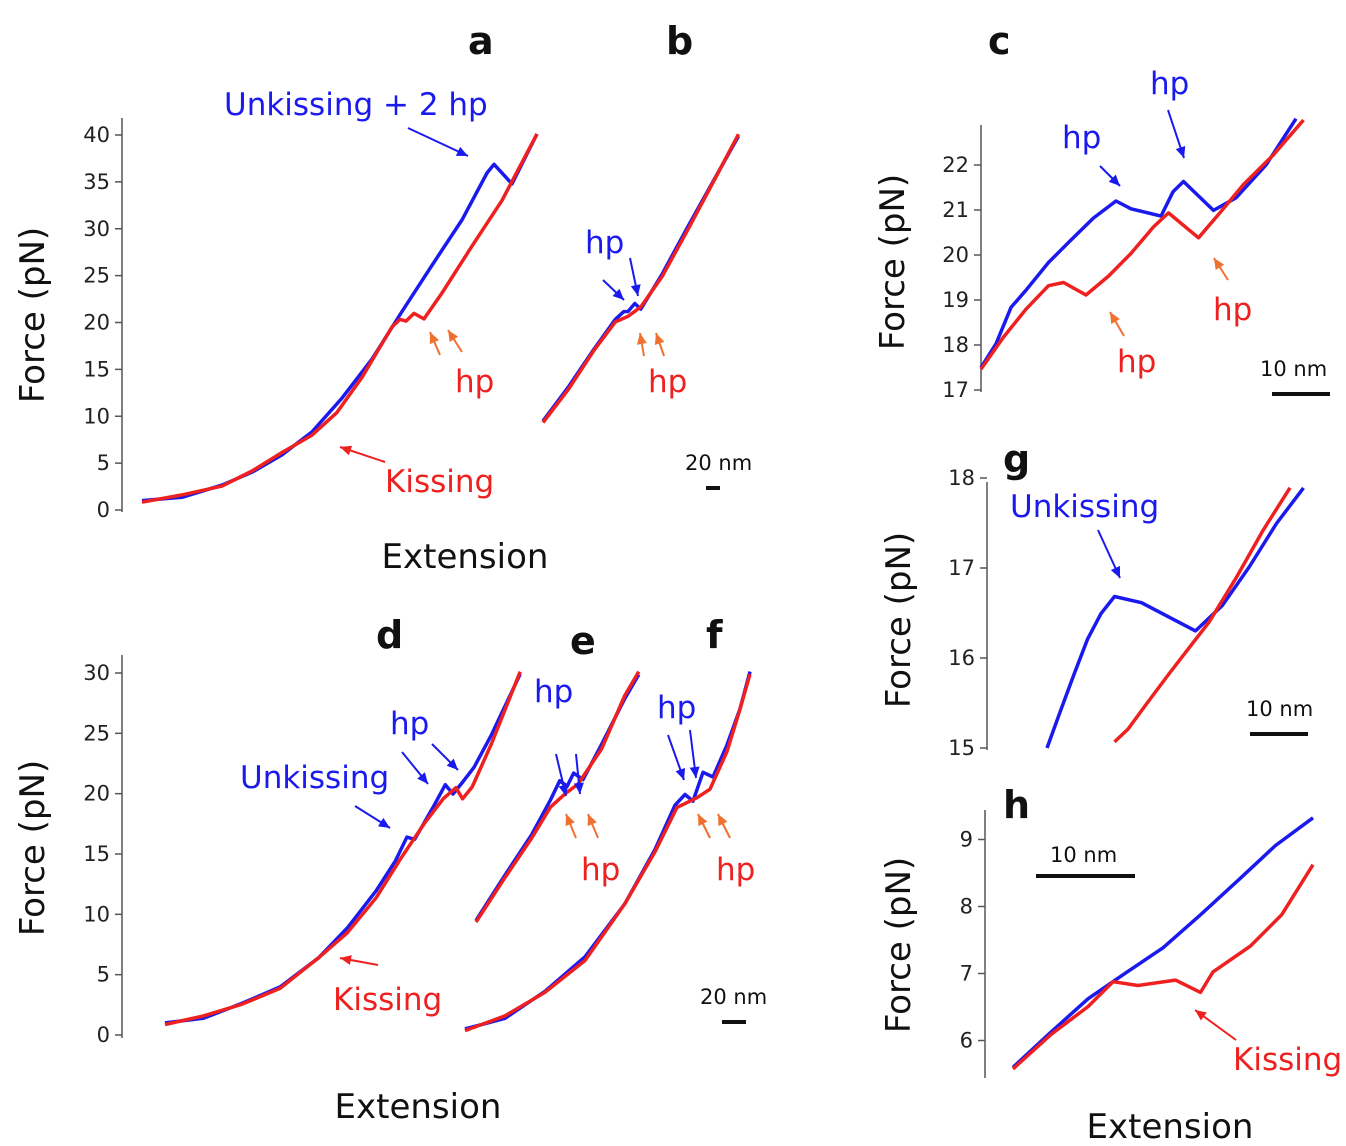  Describe the element at coordinates (600, 870) in the screenshot. I see `annotation-hp-red-e: hp` at that location.